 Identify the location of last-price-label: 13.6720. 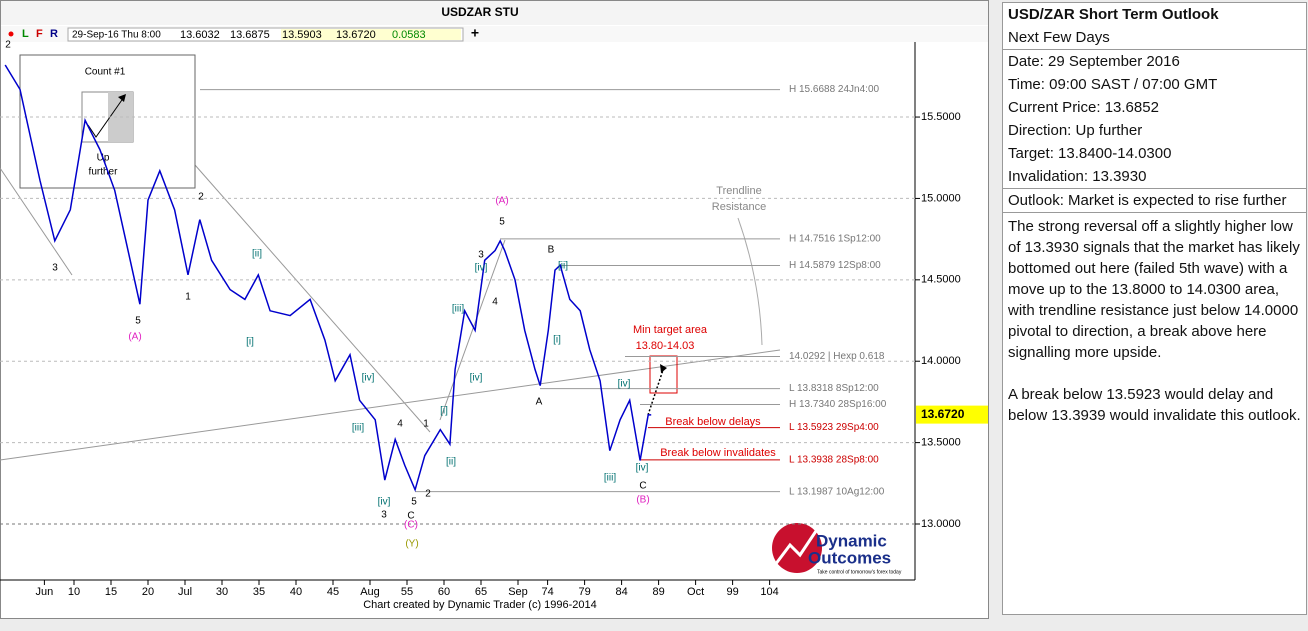
(943, 414).